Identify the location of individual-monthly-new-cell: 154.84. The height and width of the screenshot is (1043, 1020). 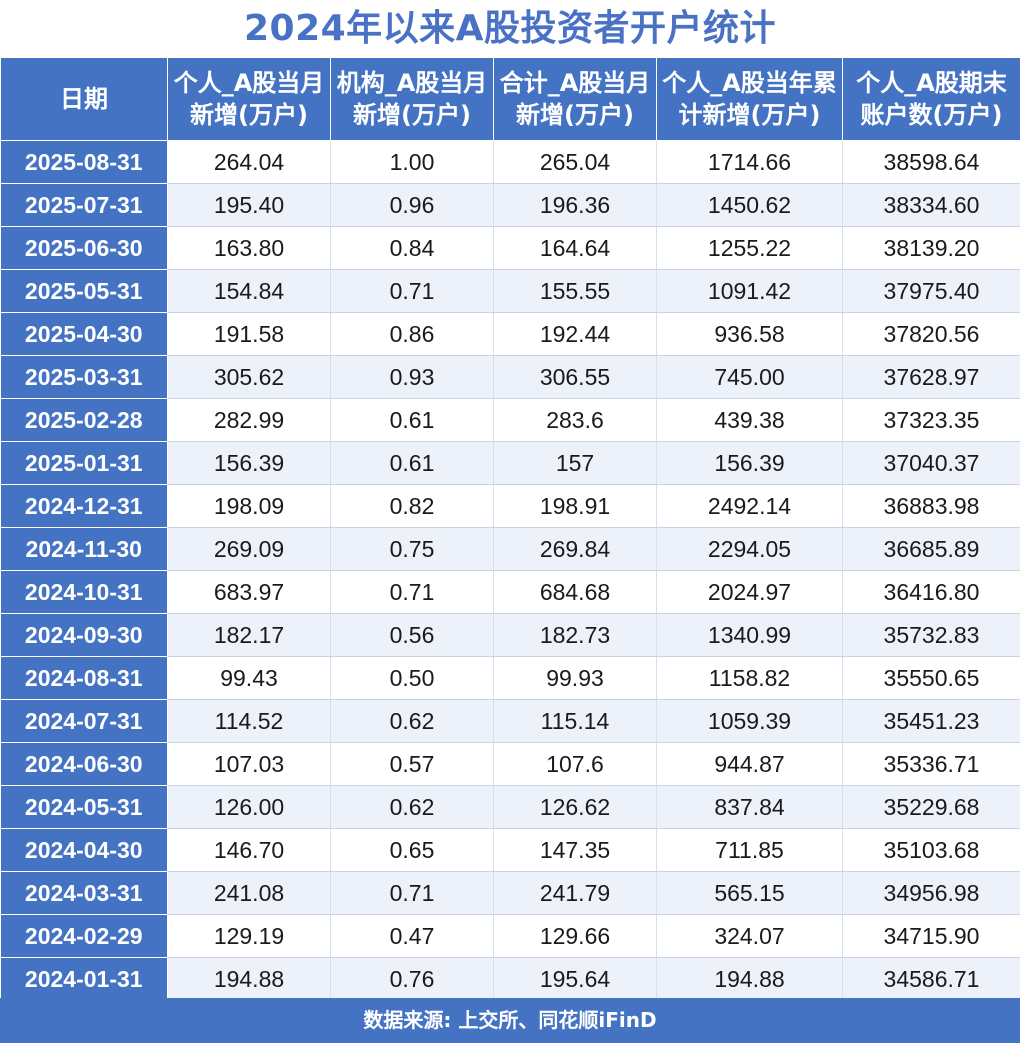
(249, 291).